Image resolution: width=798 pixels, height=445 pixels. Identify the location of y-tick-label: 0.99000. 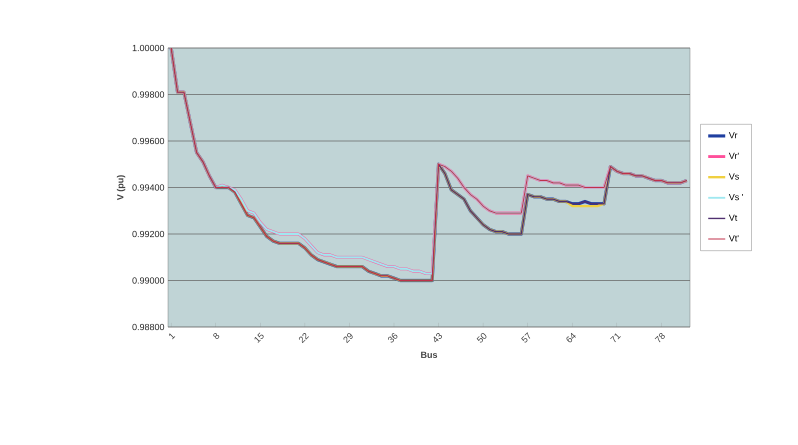
(148, 280).